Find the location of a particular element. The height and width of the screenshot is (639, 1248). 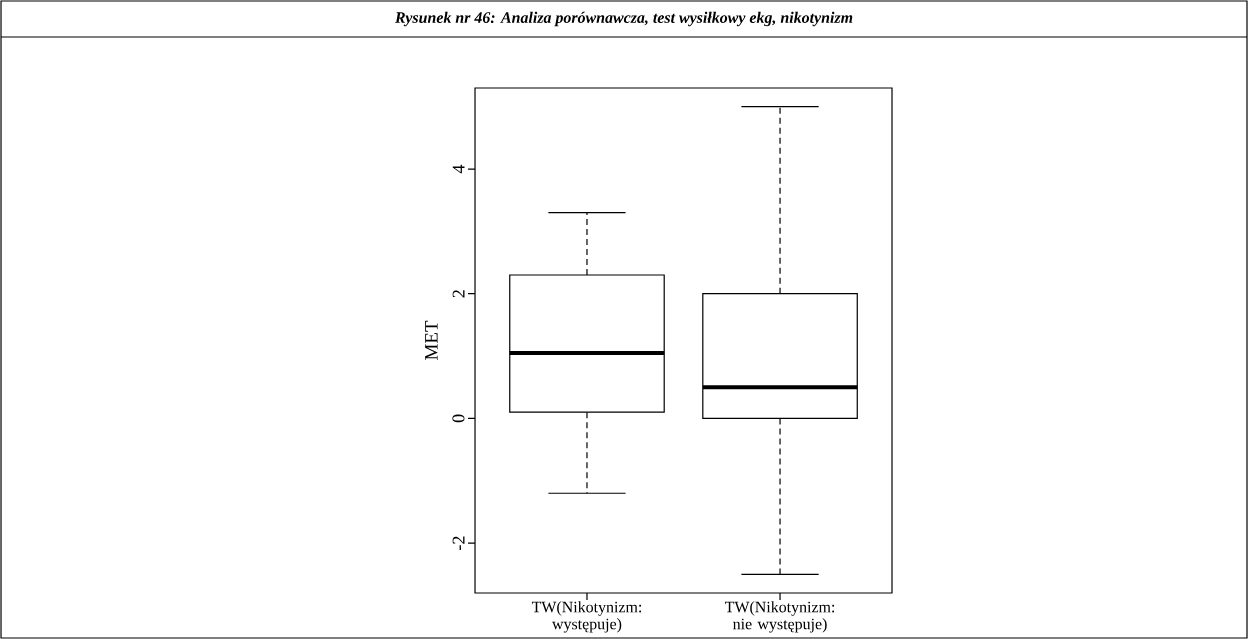

y-axis-title: MET is located at coordinates (431, 340).